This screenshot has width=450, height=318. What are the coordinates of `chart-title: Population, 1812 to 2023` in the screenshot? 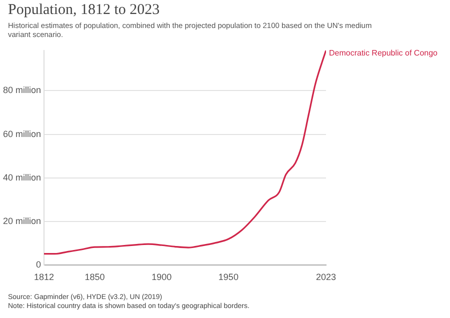 It's located at (84, 10).